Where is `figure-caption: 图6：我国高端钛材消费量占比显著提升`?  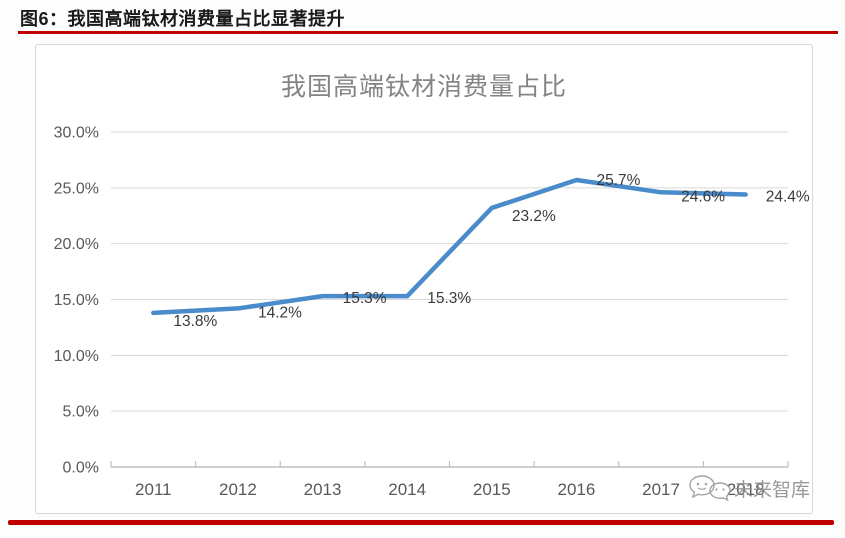
figure-caption: 图6：我国高端钛材消费量占比显著提升 is located at coordinates (183, 19).